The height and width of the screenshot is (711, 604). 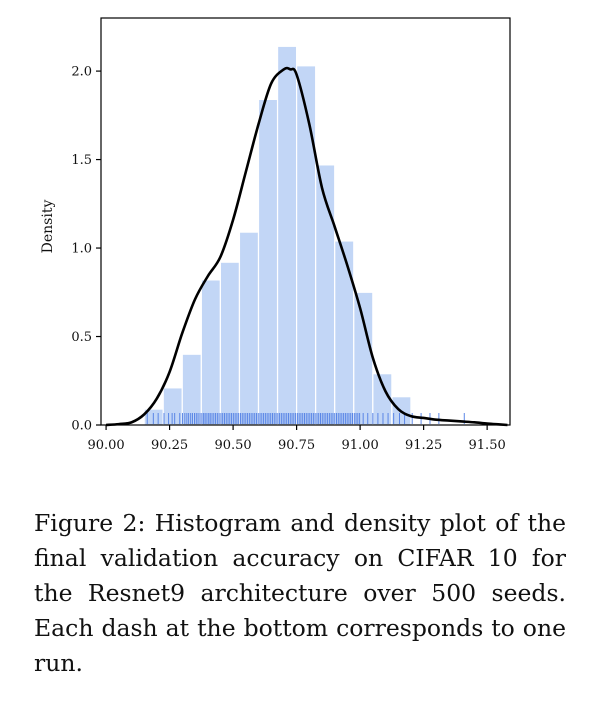 I want to click on y-axis-ticks: 0.0 0.5 1.0 1.5 2.0, so click(x=86, y=249).